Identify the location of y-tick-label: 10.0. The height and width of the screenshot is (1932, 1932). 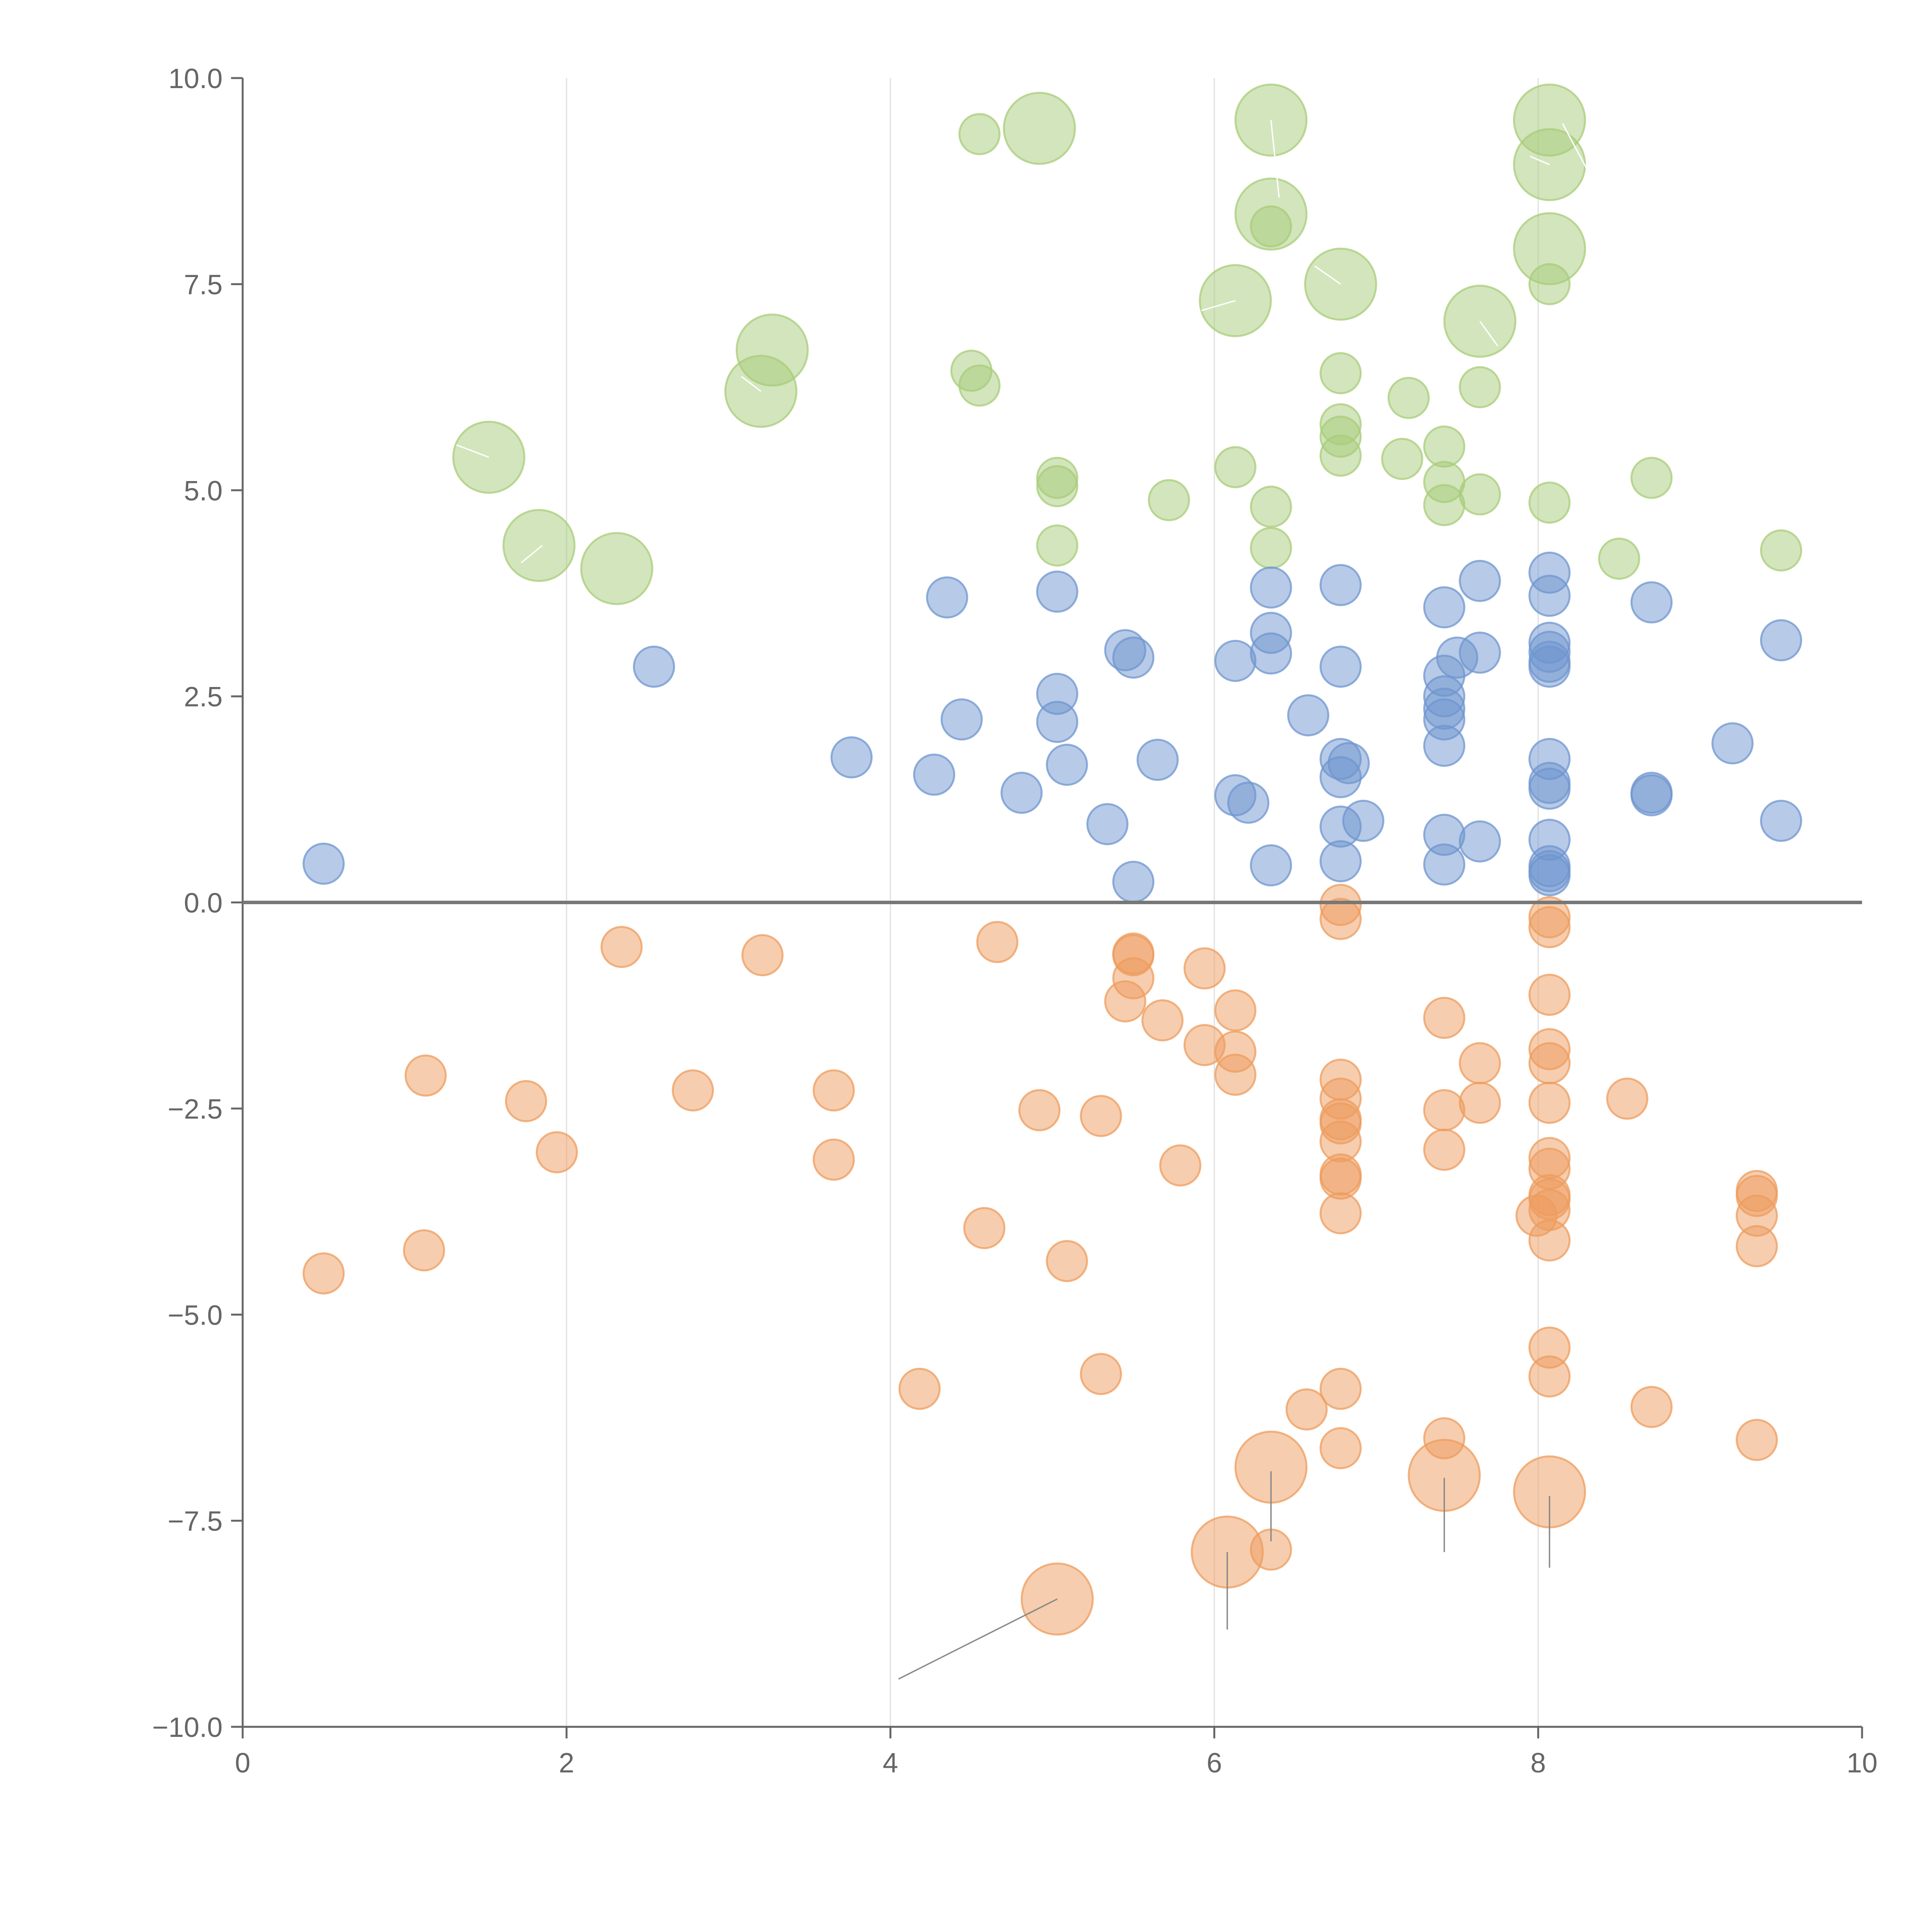
(196, 78).